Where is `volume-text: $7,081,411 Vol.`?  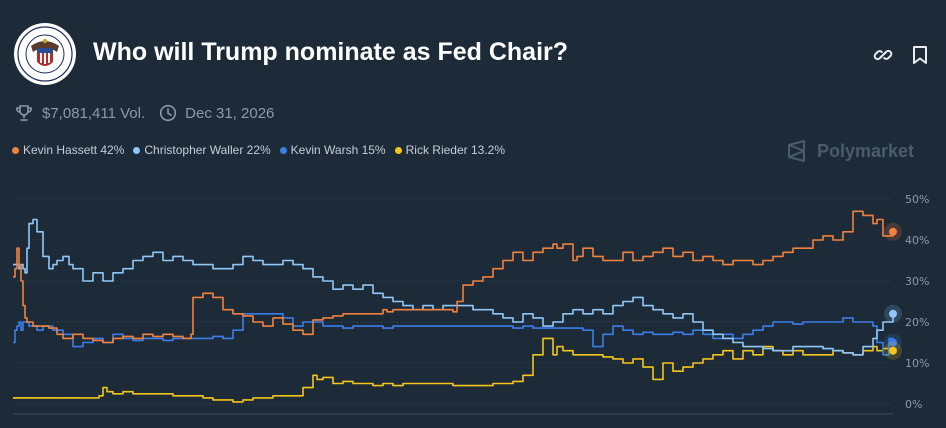
volume-text: $7,081,411 Vol. is located at coordinates (94, 113).